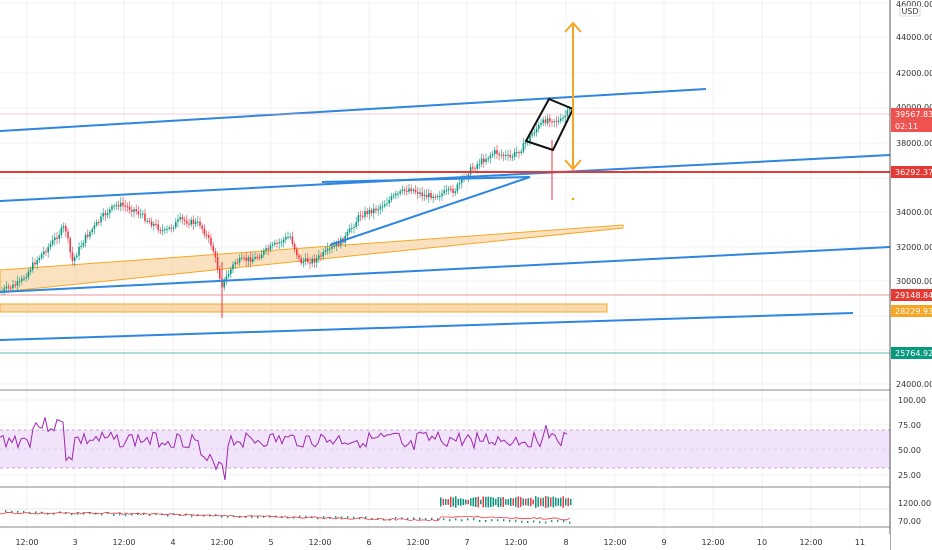 The height and width of the screenshot is (550, 932). I want to click on price-target-arrow, so click(573, 111).